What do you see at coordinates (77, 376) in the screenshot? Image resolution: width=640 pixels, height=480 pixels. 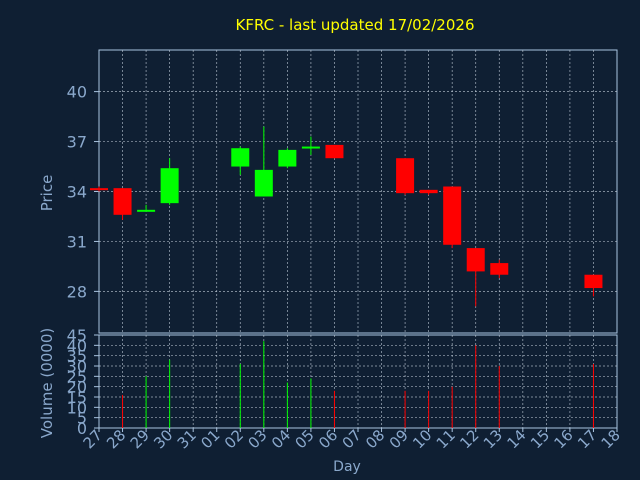 I see `volume-y-tick-label: 25` at bounding box center [77, 376].